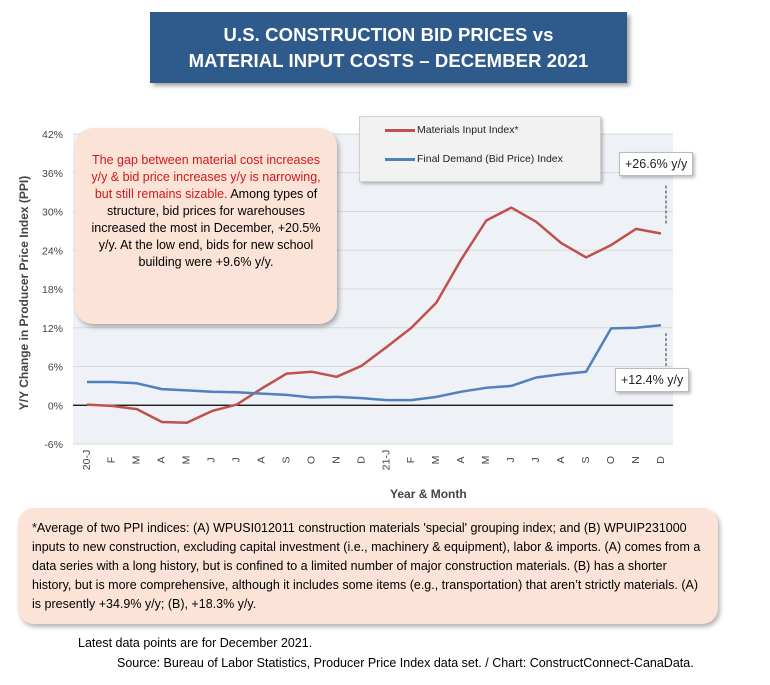  Describe the element at coordinates (652, 380) in the screenshot. I see `final-demand-end-label: +12.4% y/y` at that location.